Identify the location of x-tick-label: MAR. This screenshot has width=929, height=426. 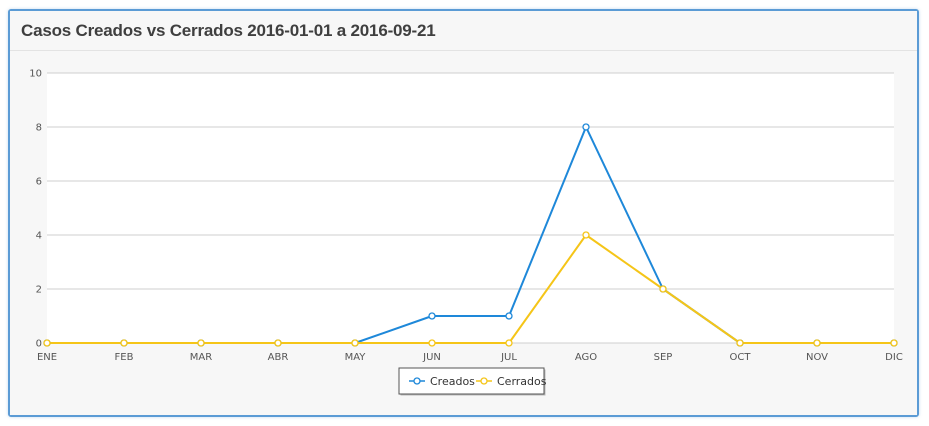
(201, 357).